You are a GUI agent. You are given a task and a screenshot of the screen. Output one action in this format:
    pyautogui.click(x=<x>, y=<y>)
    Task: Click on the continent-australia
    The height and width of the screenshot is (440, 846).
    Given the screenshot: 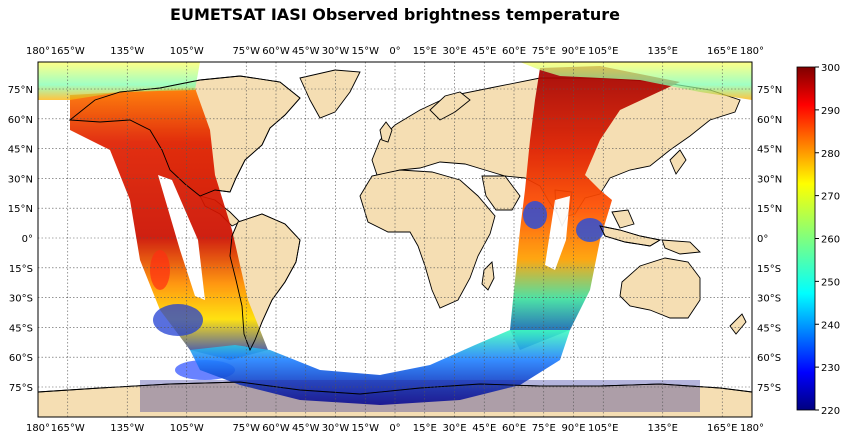 What is the action you would take?
    pyautogui.click(x=660, y=288)
    